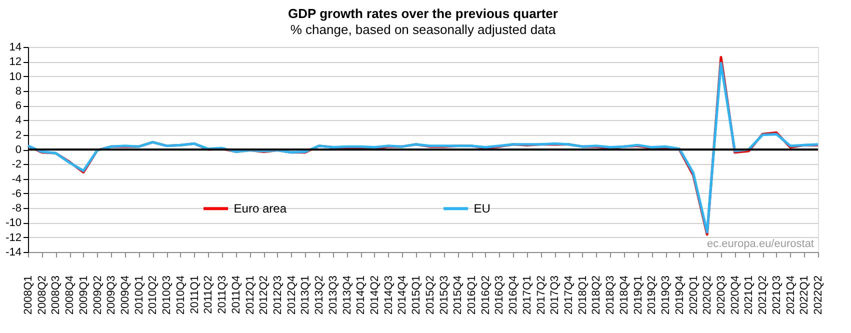  I want to click on x-tick-label: 2012Q1, so click(250, 295).